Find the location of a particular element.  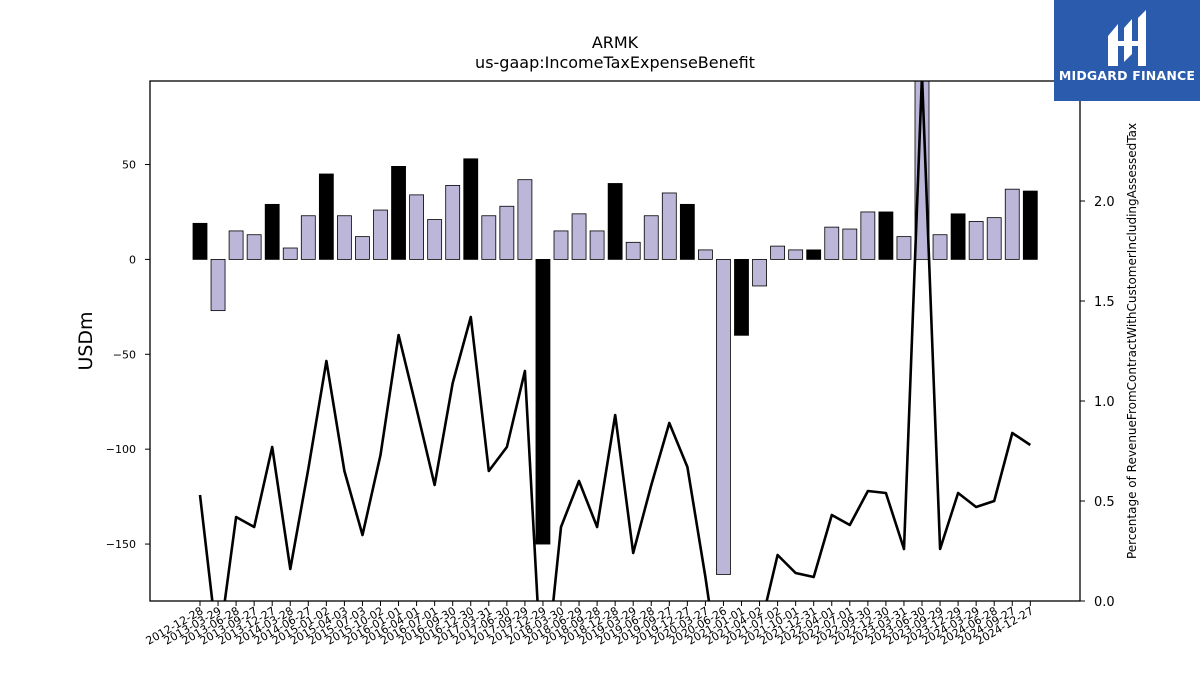

y-tick-label: 0 is located at coordinates (132, 259).